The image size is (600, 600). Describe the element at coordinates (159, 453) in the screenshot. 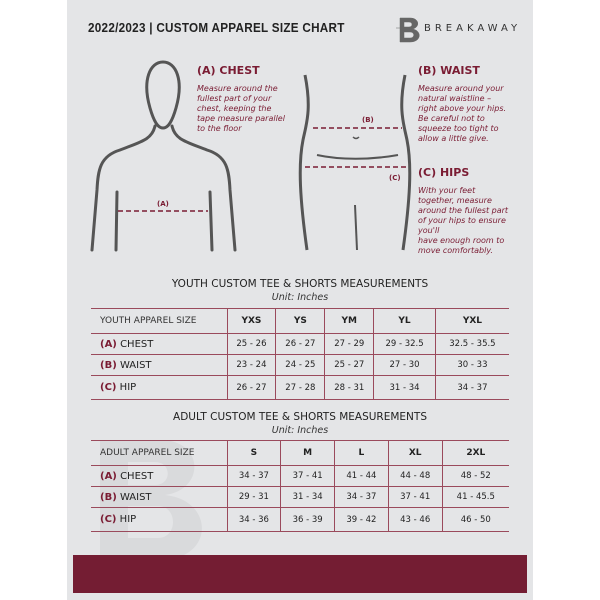

I see `size-label: ADULT APPAREL SIZE` at that location.